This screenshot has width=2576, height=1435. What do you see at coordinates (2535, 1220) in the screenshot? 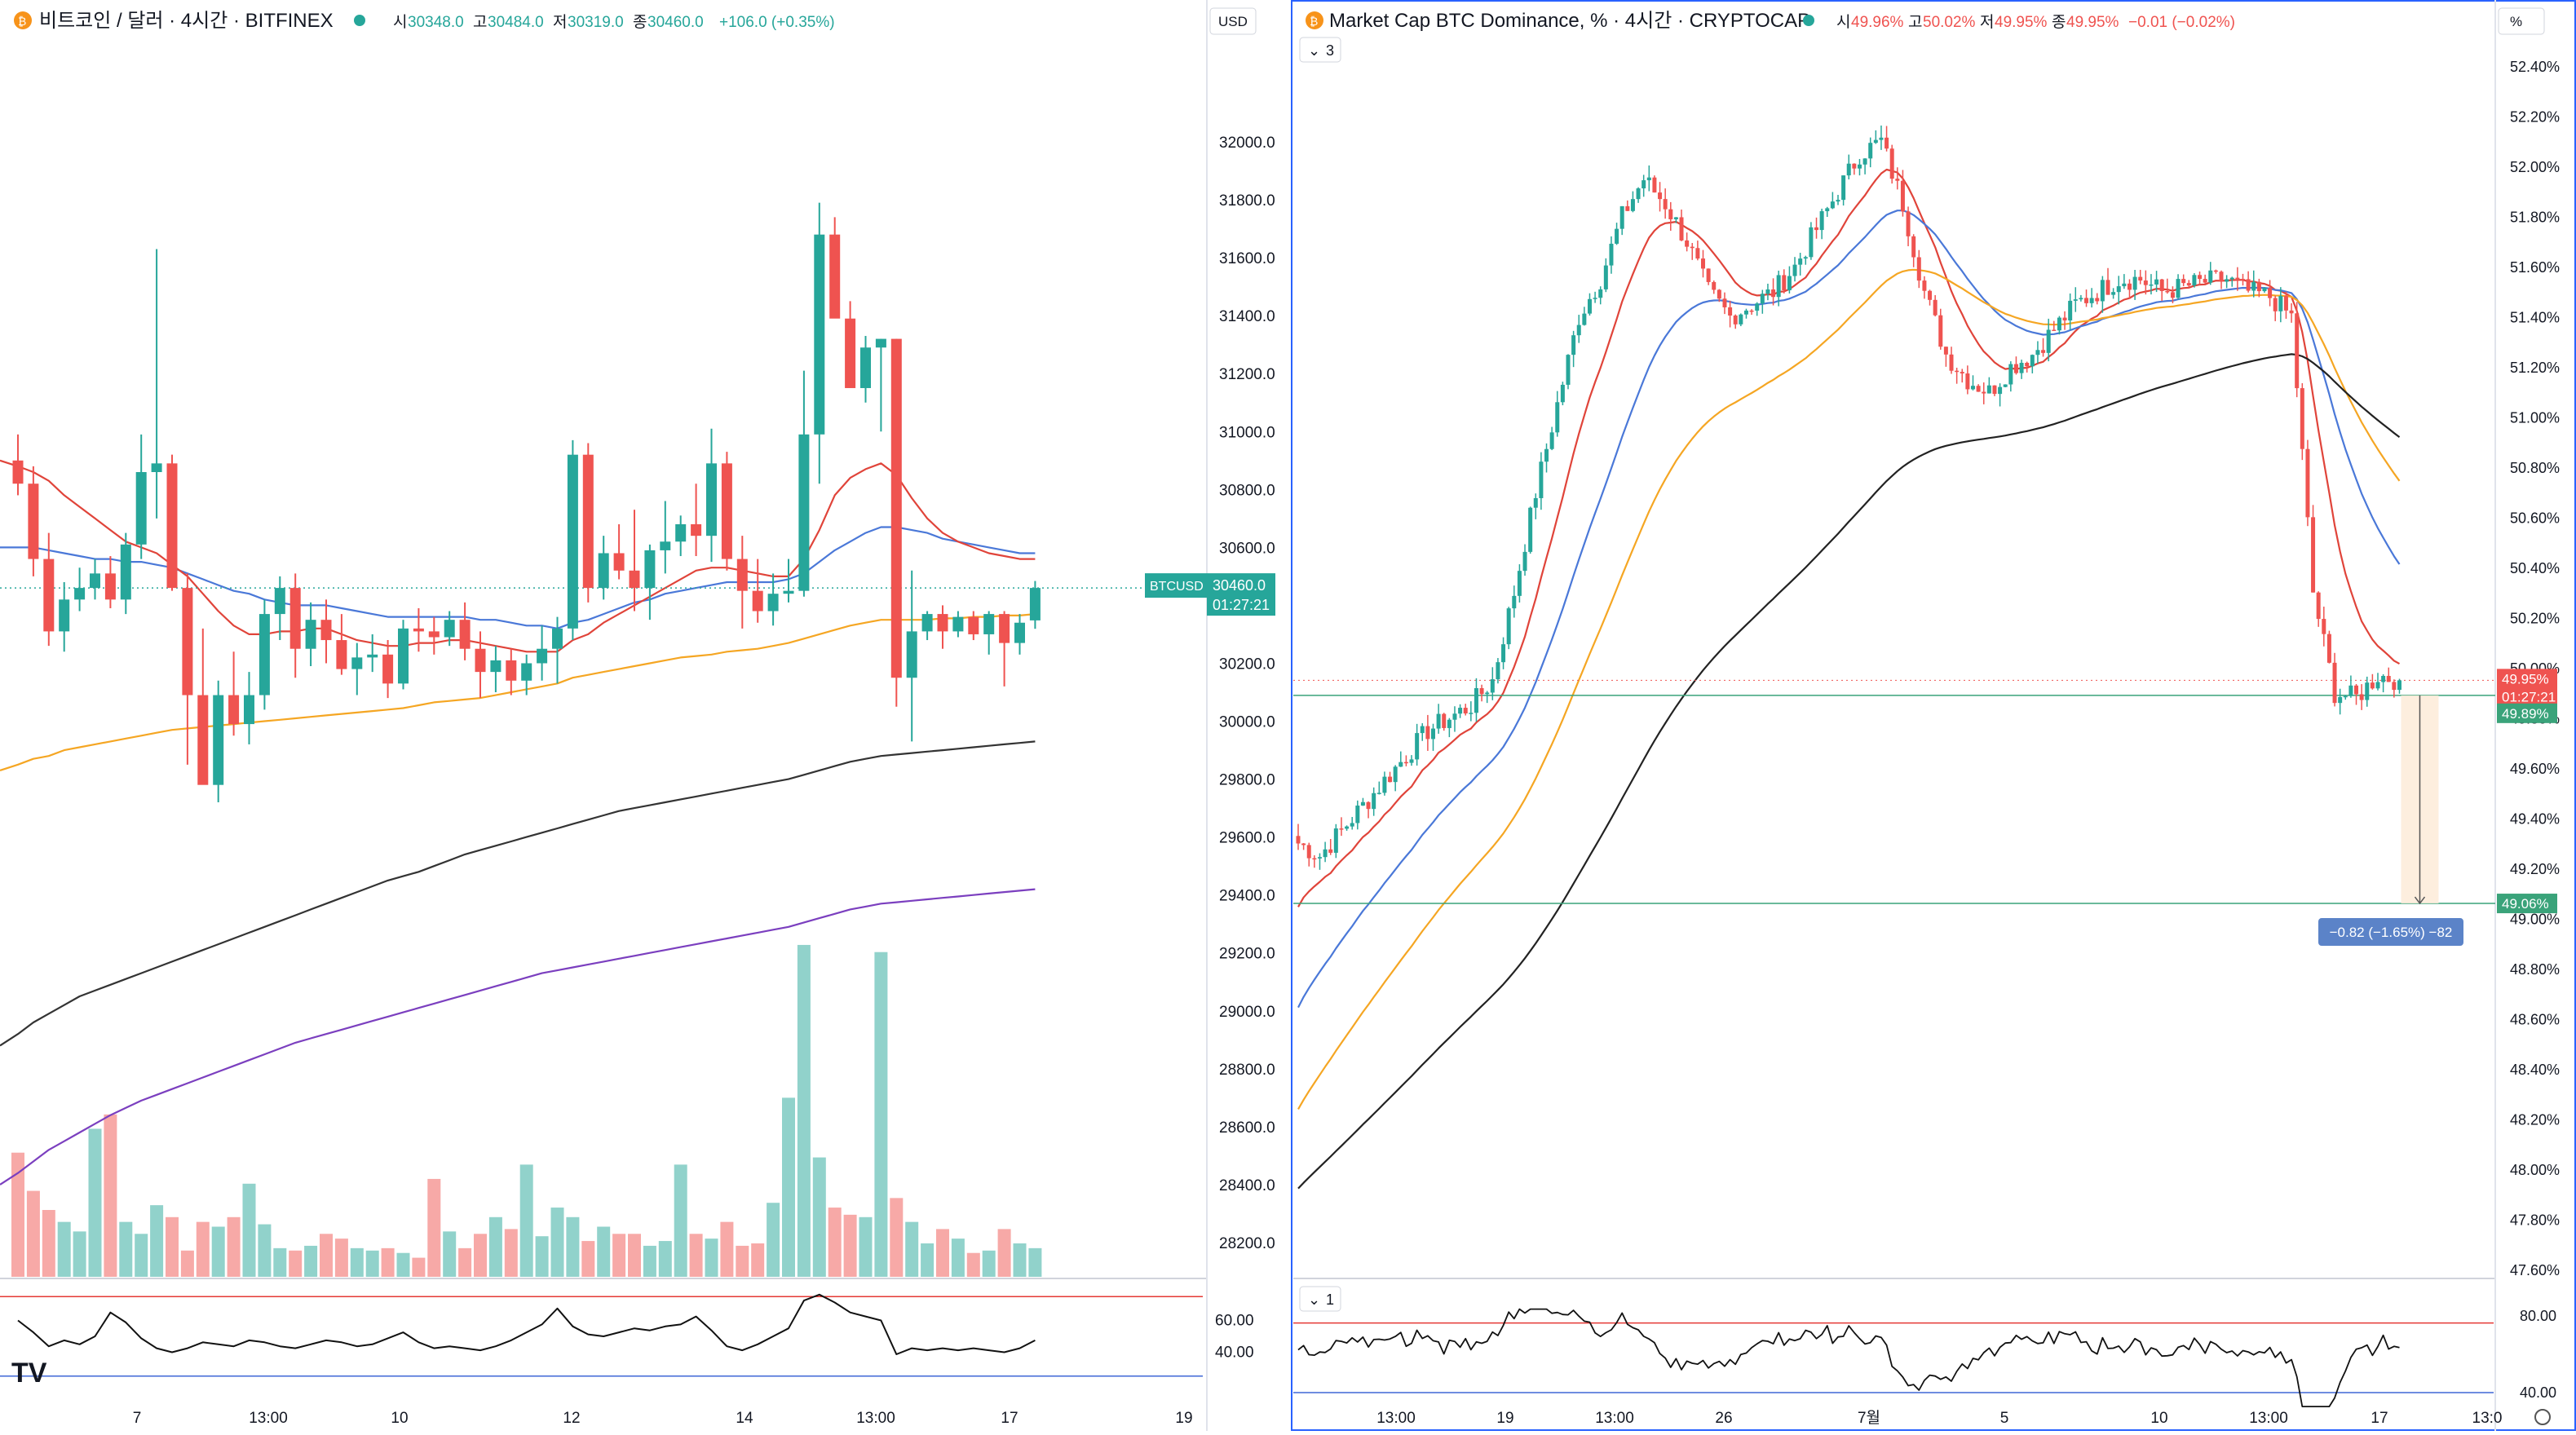
I see `right-price-tick-label: 47.80%` at bounding box center [2535, 1220].